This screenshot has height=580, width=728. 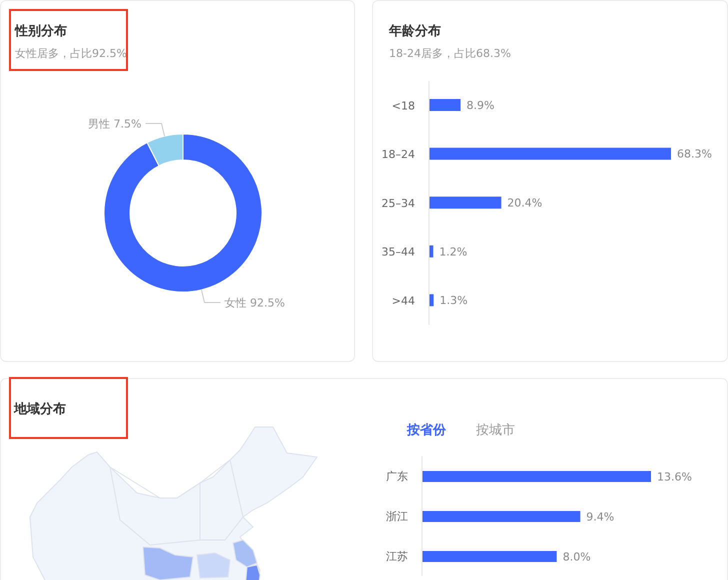 I want to click on y-tick-label: 广东, so click(x=397, y=476).